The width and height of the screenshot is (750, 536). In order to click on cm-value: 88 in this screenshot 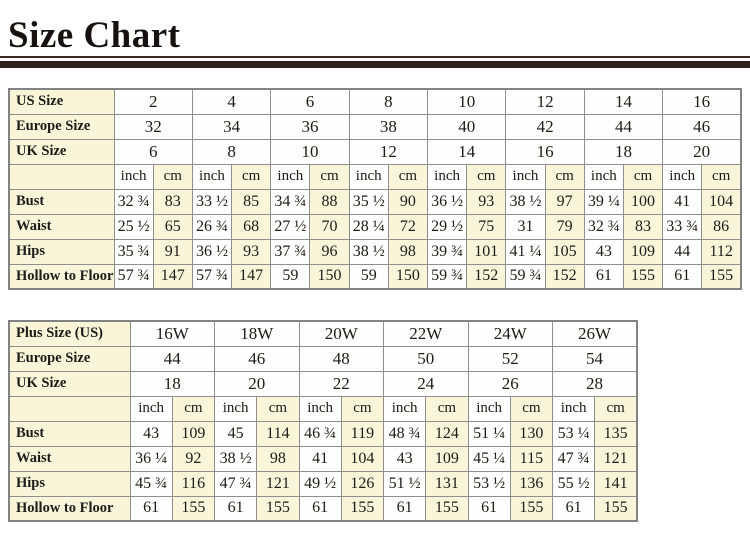, I will do `click(329, 201)`.